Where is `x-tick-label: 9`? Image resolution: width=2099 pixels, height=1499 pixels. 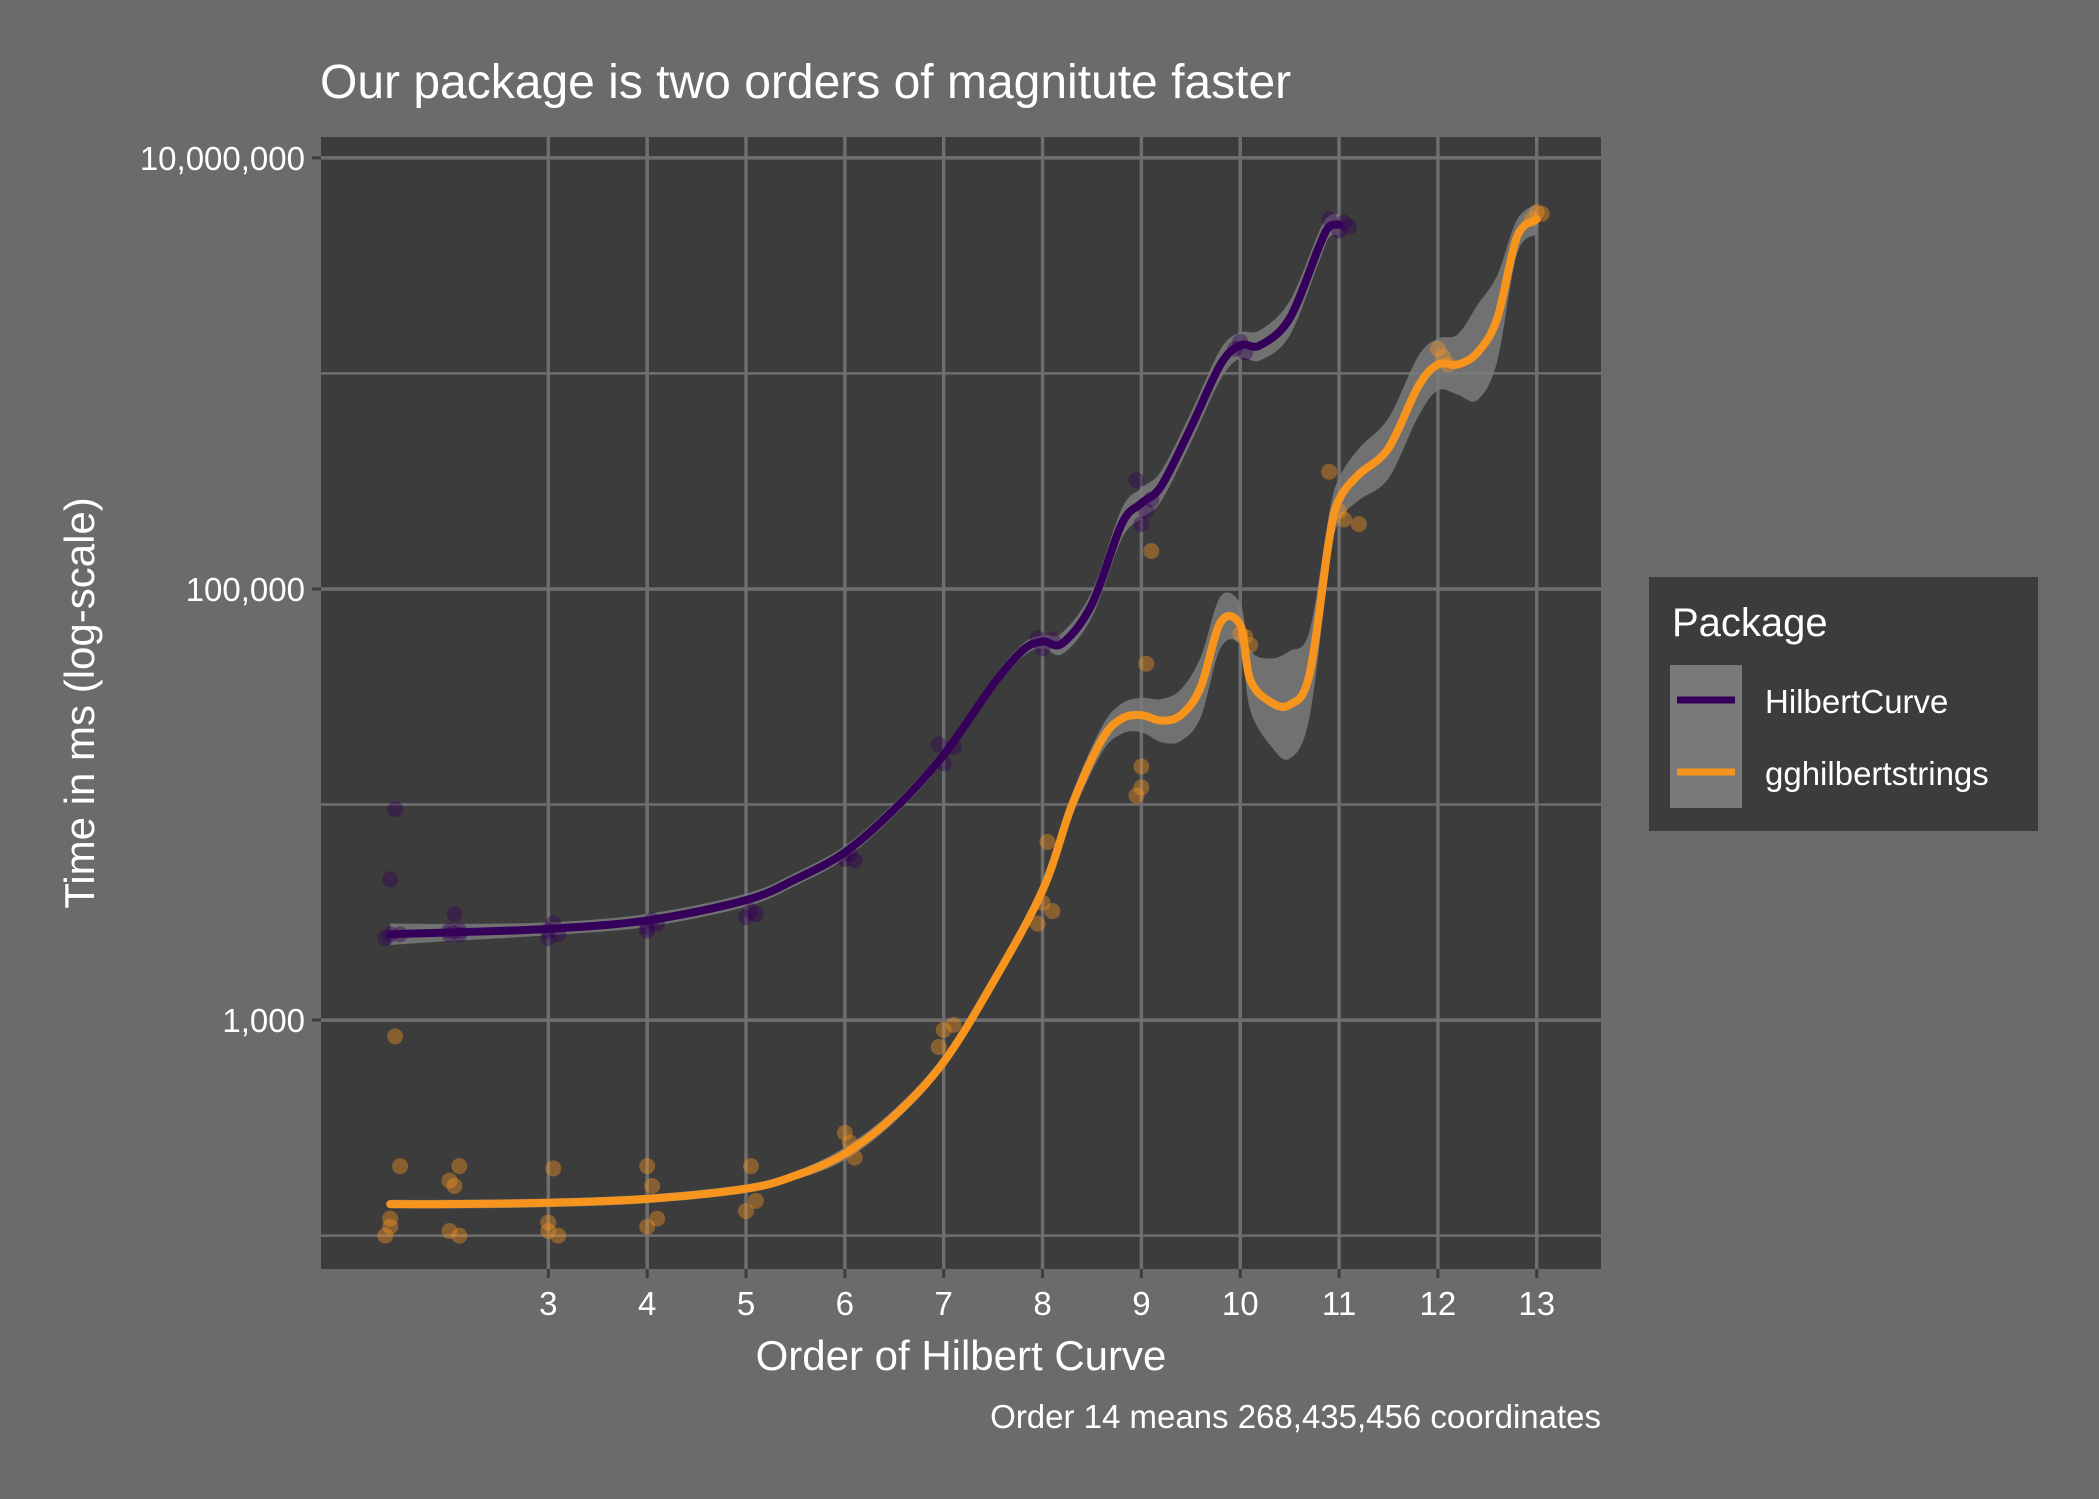
x-tick-label: 9 is located at coordinates (1141, 1303).